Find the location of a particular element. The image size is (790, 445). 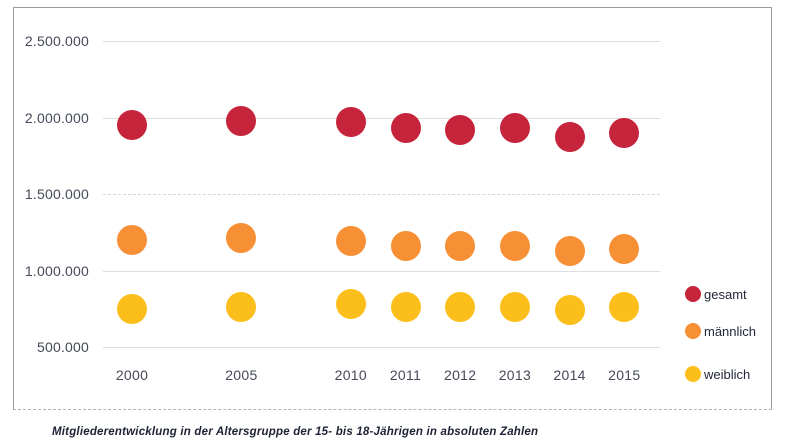

legend-label: weiblich is located at coordinates (727, 374).